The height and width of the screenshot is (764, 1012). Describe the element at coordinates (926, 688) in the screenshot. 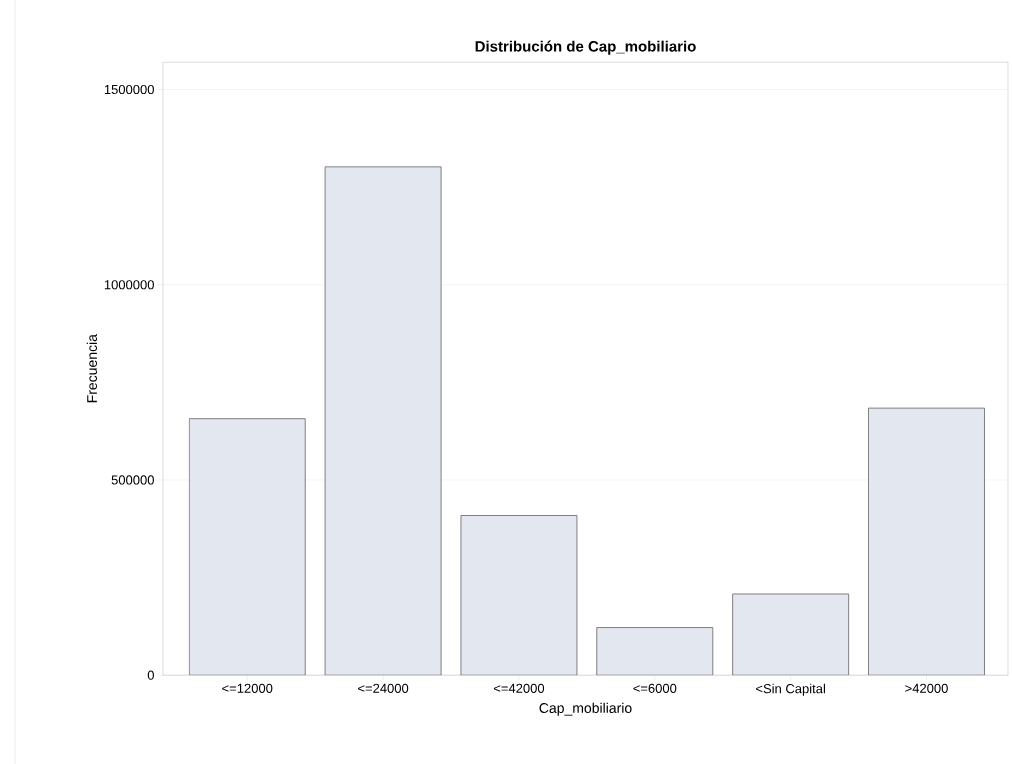

I see `x-tick-label: >42000` at that location.